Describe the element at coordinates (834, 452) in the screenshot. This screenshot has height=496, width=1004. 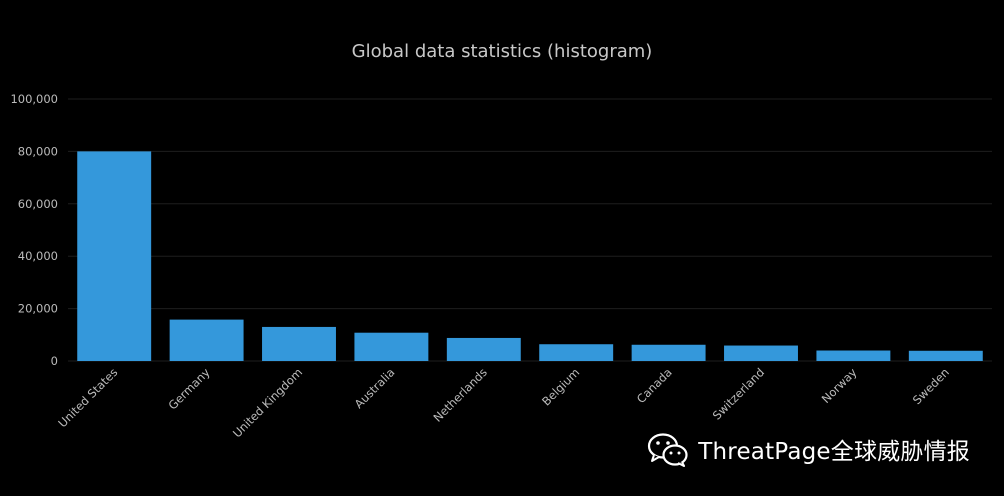
I see `watermark-text: ThreatPage全球威胁情报` at that location.